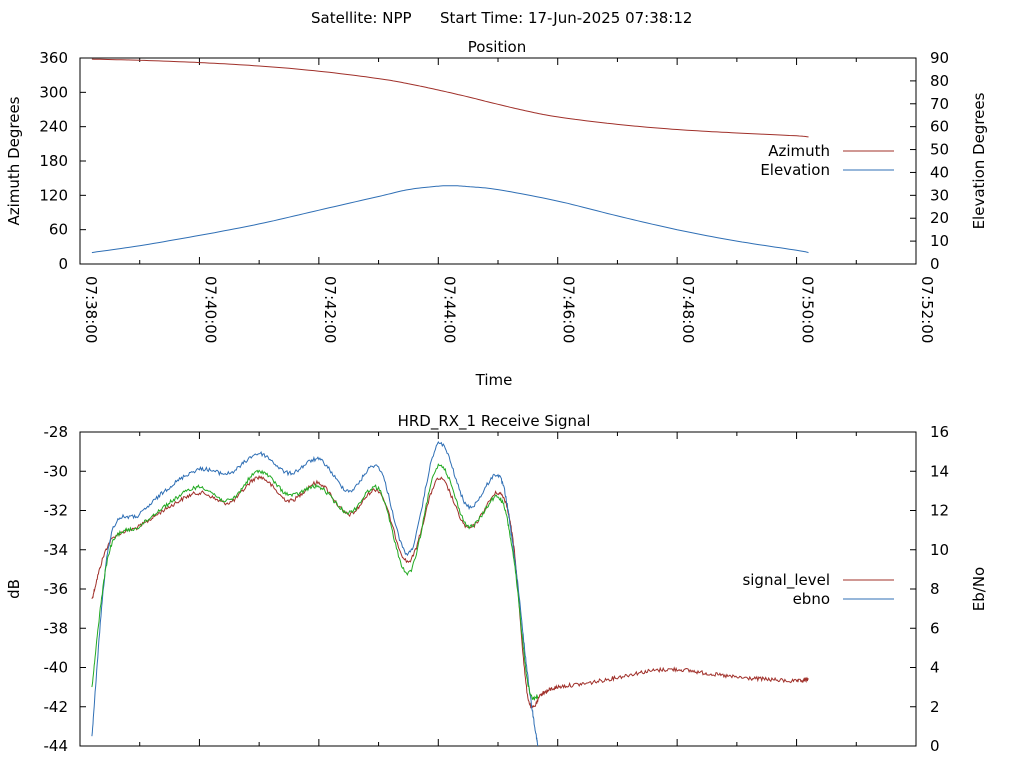 The height and width of the screenshot is (768, 1024). I want to click on y-tick-label: 240, so click(53, 127).